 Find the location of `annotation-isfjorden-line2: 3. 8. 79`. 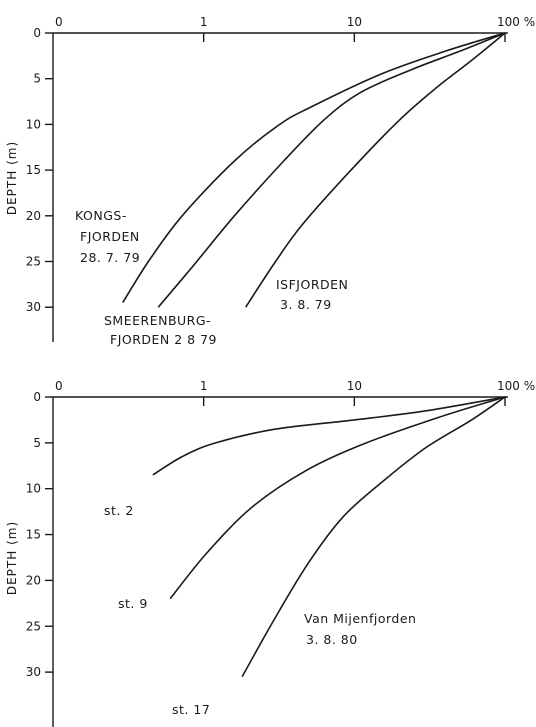

annotation-isfjorden-line2: 3. 8. 79 is located at coordinates (306, 304).